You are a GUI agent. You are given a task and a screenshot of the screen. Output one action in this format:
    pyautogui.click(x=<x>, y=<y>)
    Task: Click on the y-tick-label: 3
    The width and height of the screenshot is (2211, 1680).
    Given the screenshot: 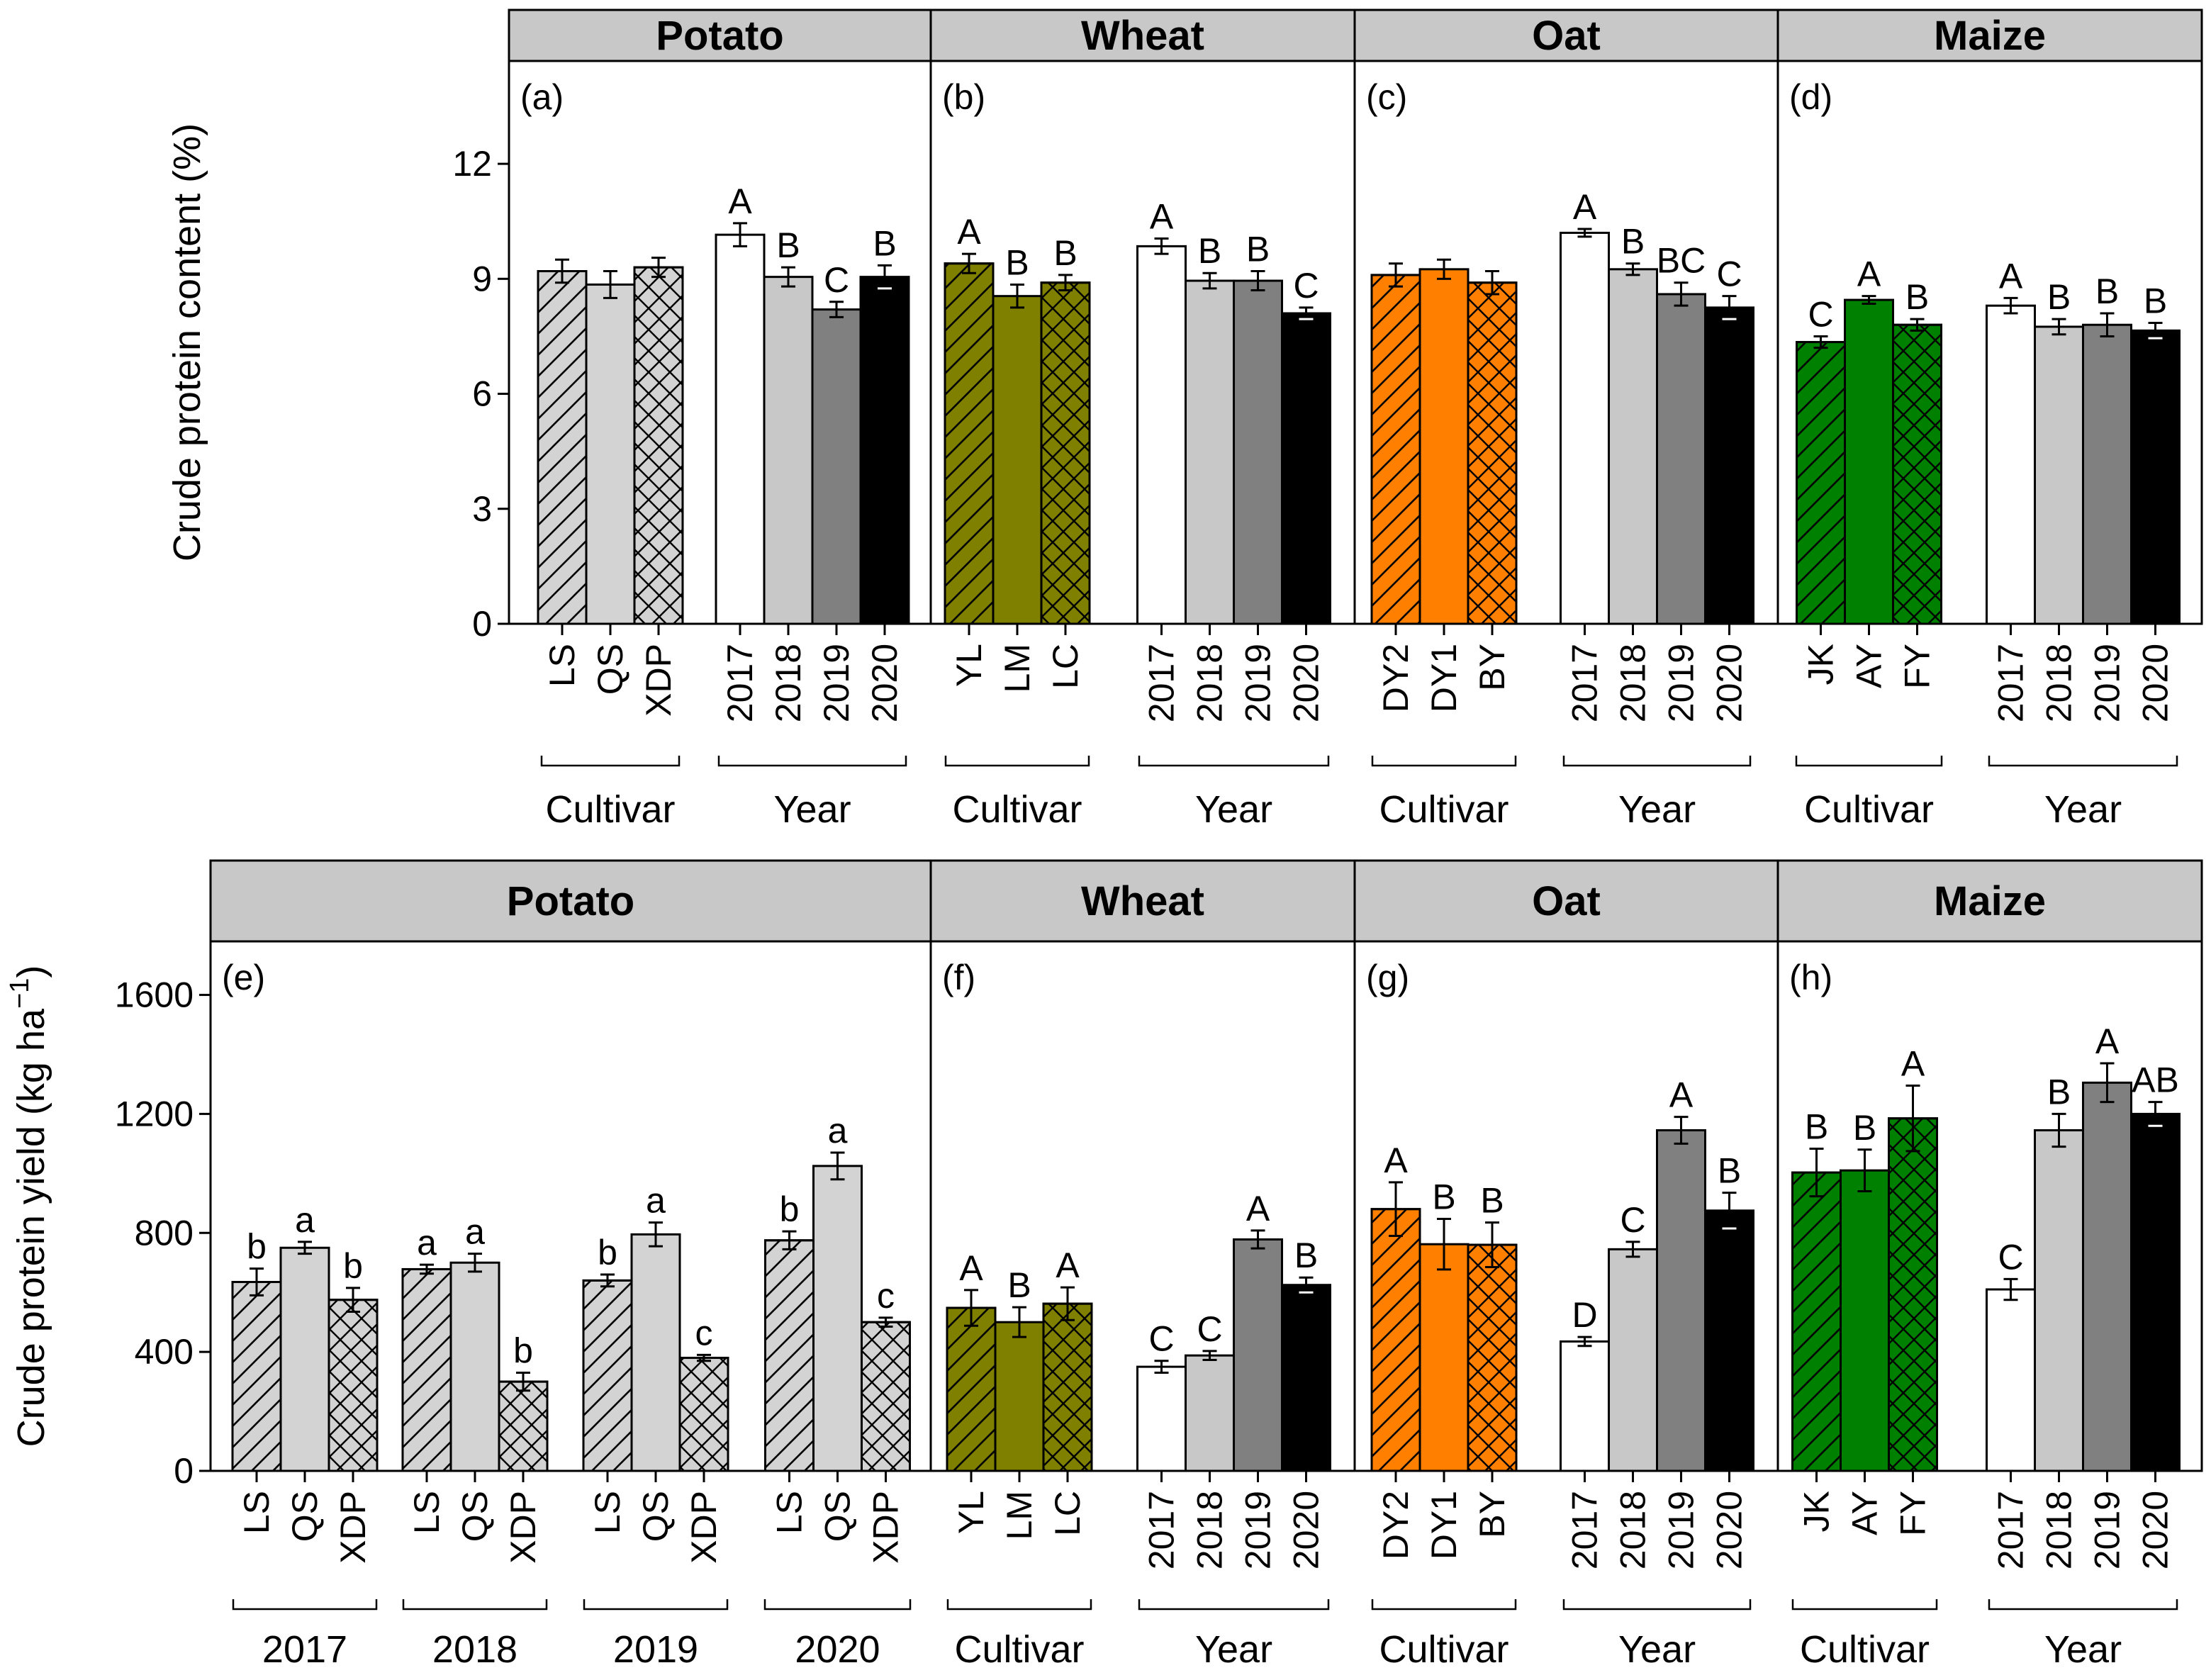 What is the action you would take?
    pyautogui.click(x=482, y=509)
    